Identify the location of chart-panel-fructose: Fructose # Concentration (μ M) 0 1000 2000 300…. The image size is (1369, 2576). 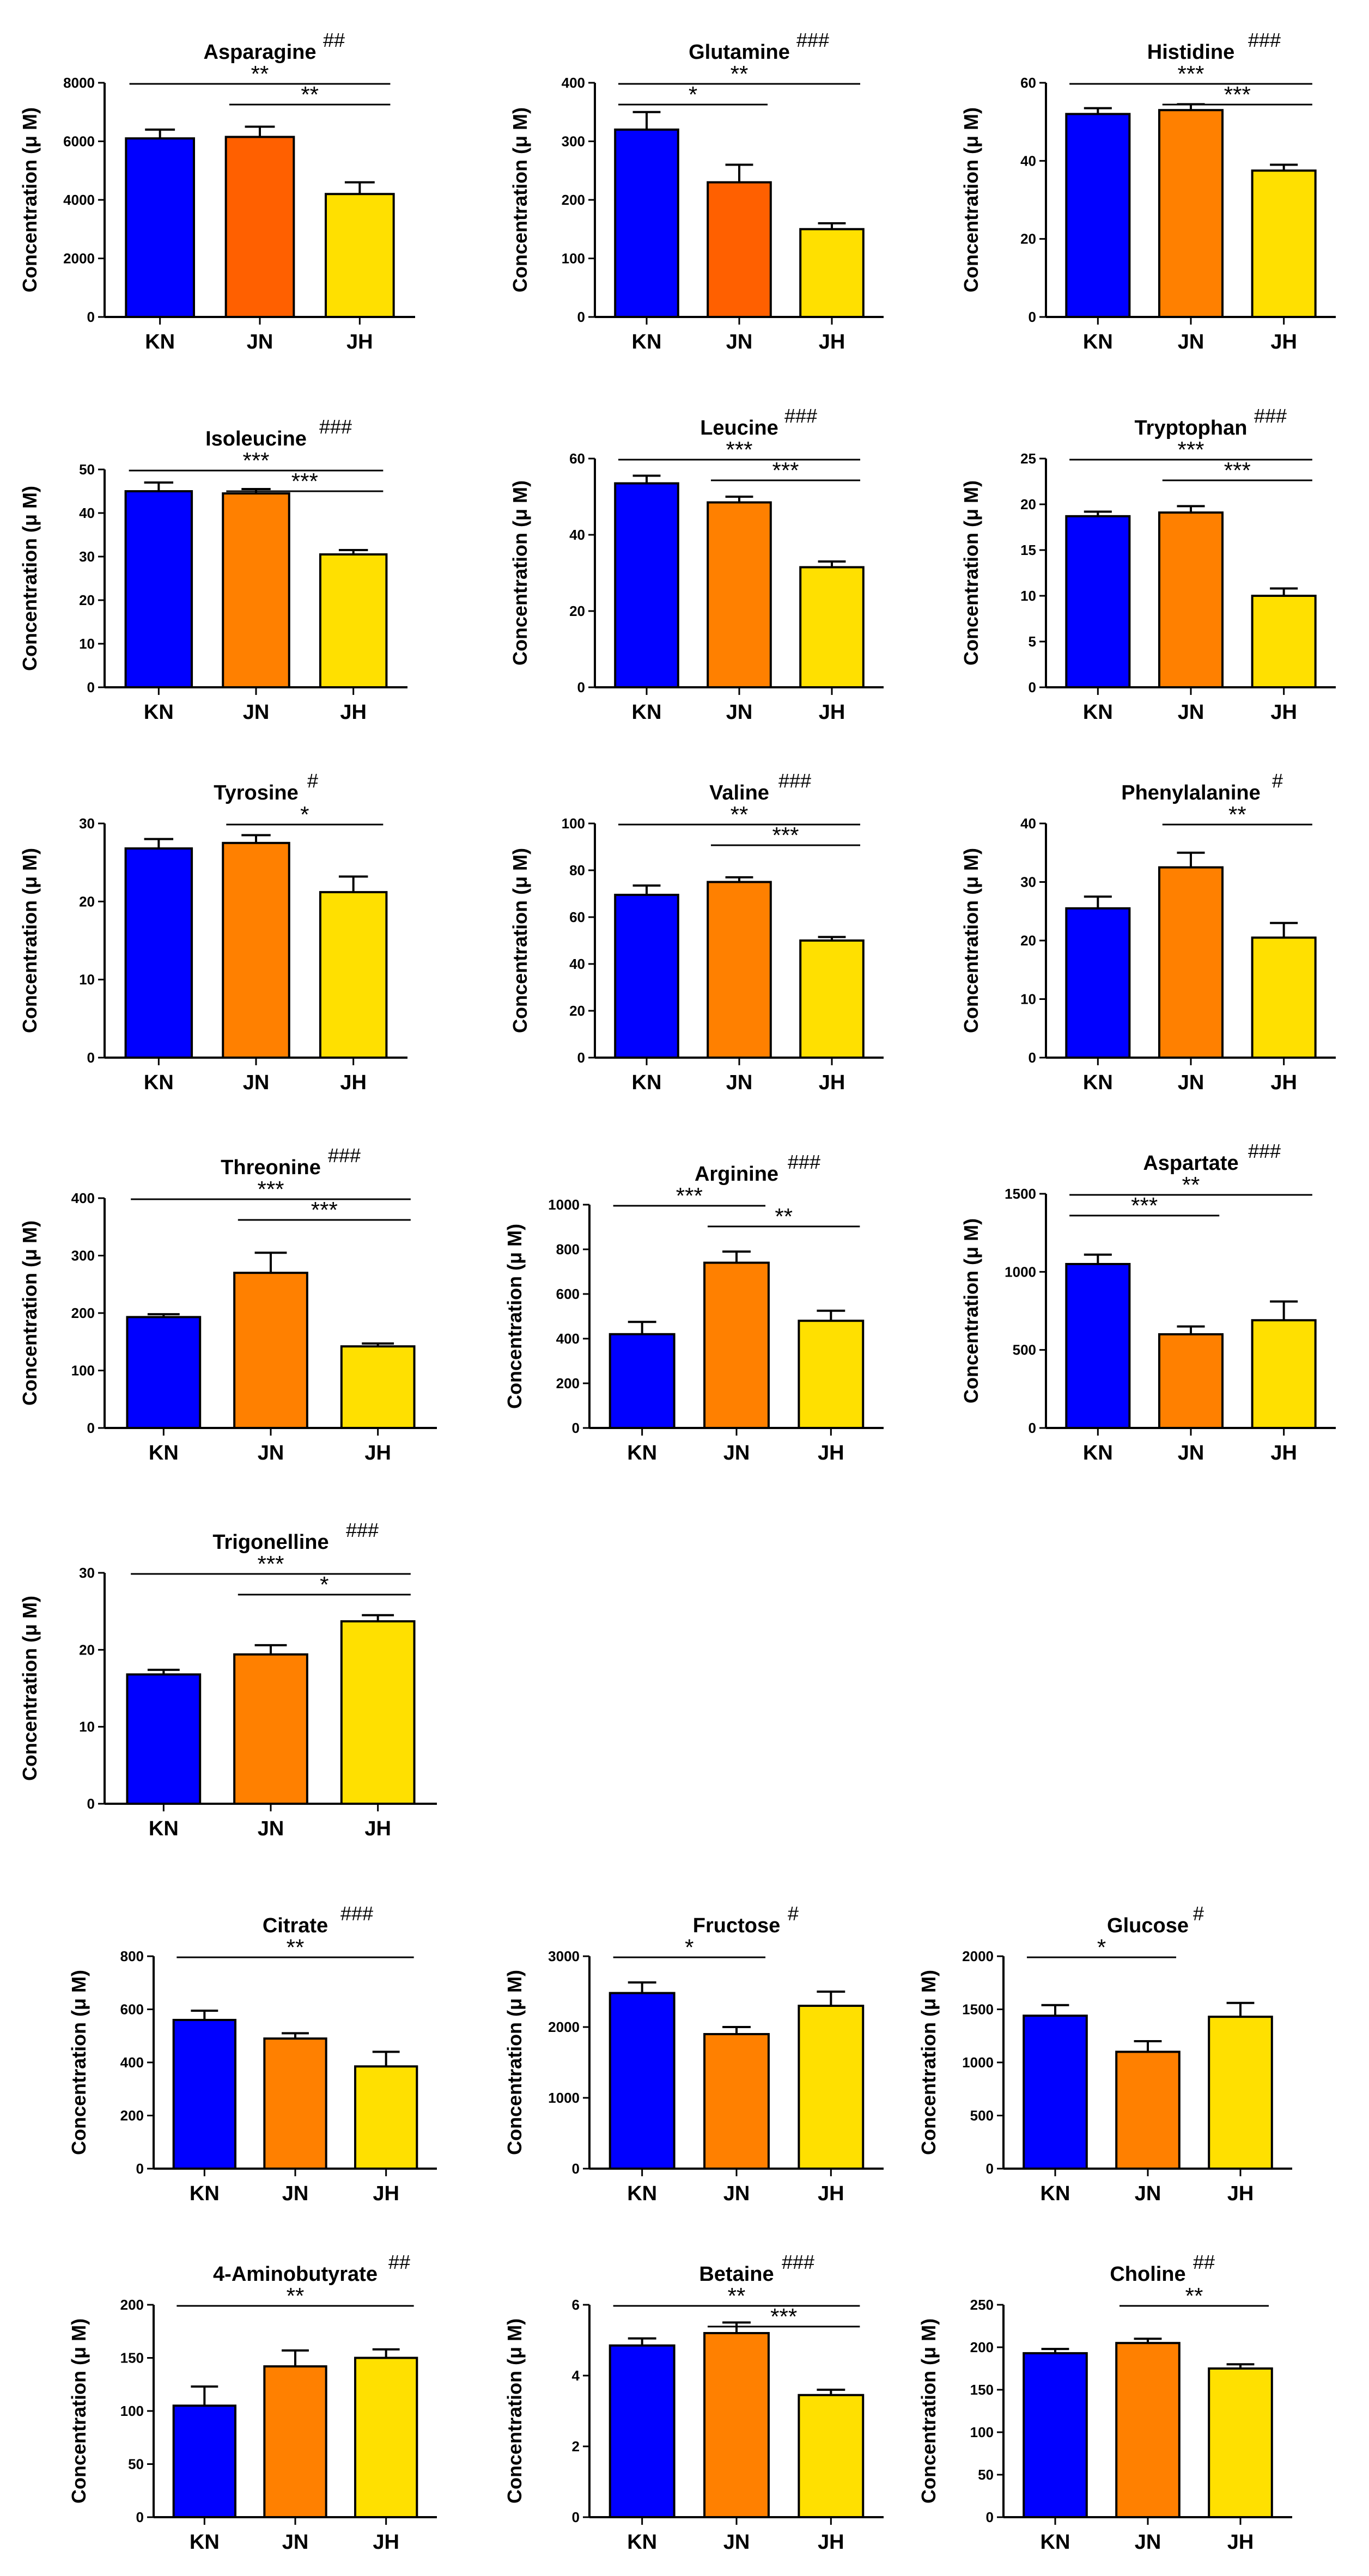
(693, 2053).